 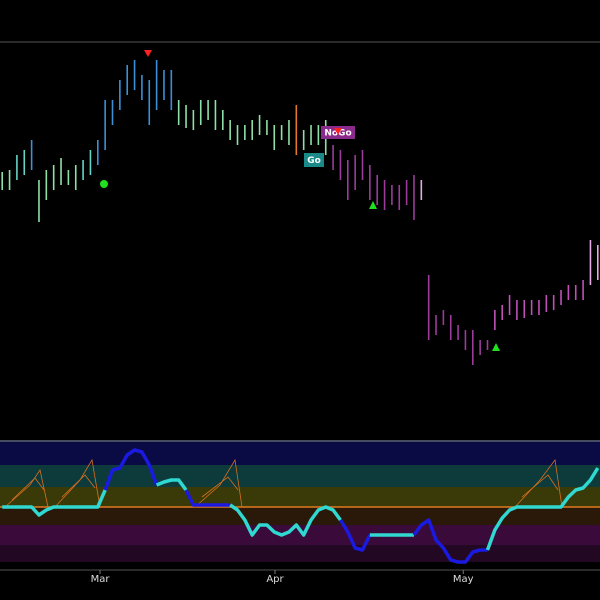 I want to click on x-ticks: Mar Apr May, so click(x=282, y=577).